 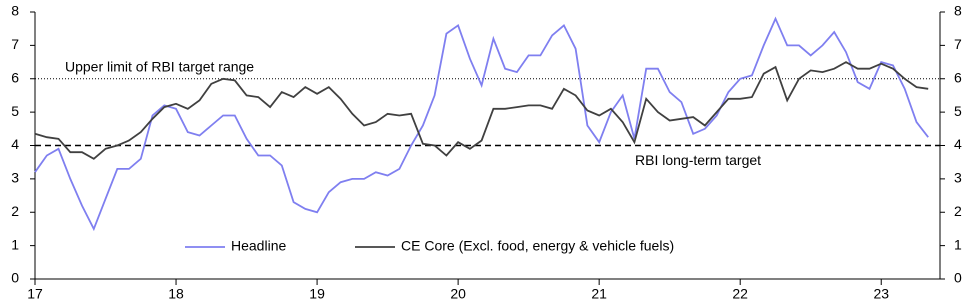 What do you see at coordinates (15, 144) in the screenshot?
I see `y-tick-label: 4` at bounding box center [15, 144].